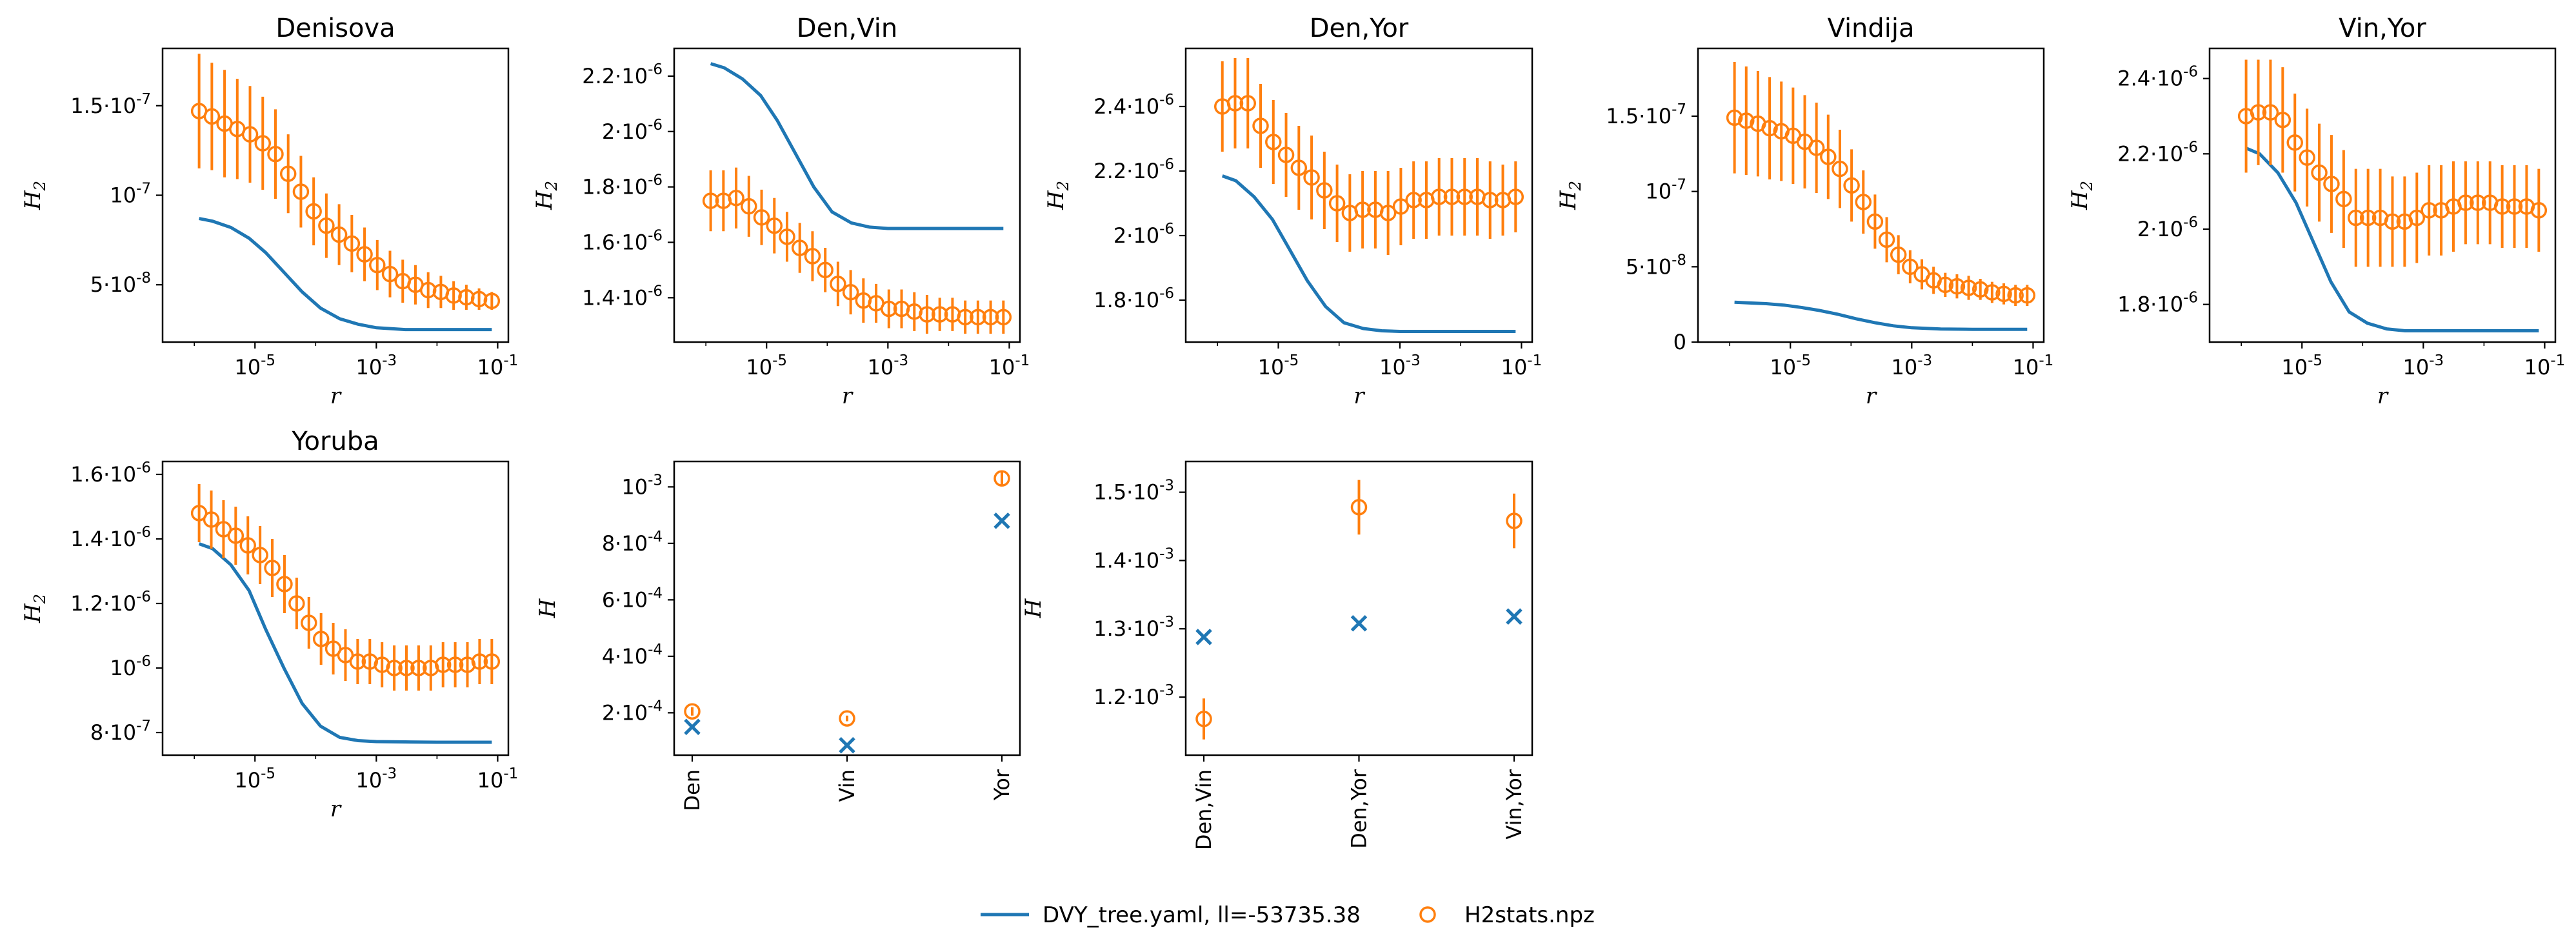 The width and height of the screenshot is (2576, 952). Describe the element at coordinates (1288, 915) in the screenshot. I see `legend: DVY_tree.yaml, ll=-53735.38 H2stats.npz` at that location.